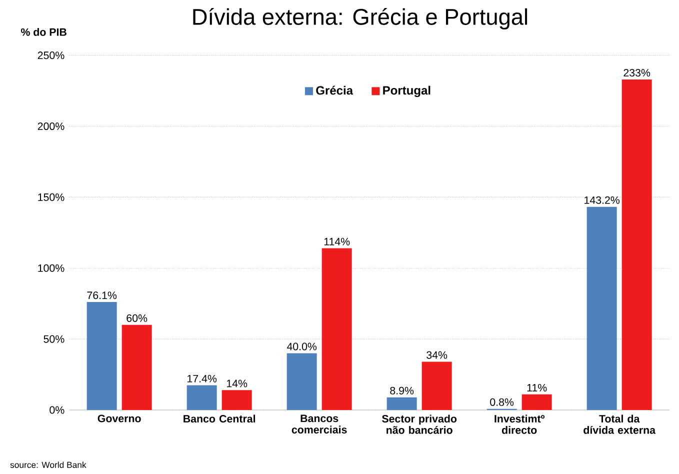  What do you see at coordinates (620, 424) in the screenshot?
I see `x-tick-label: Total da dívida externa` at bounding box center [620, 424].